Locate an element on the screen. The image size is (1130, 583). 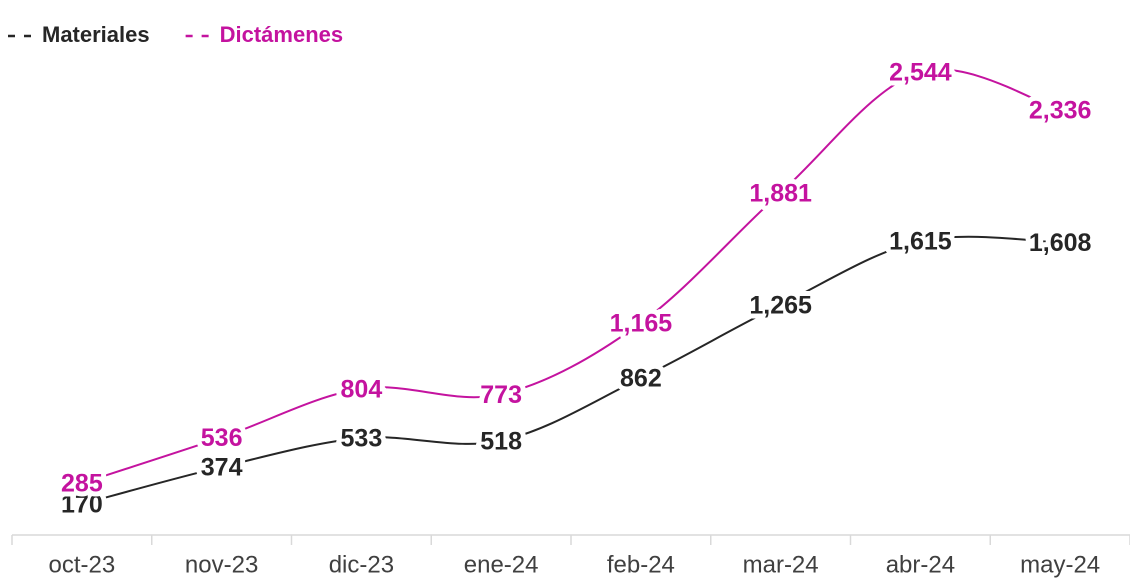
legend-item: Materiales is located at coordinates (79, 34).